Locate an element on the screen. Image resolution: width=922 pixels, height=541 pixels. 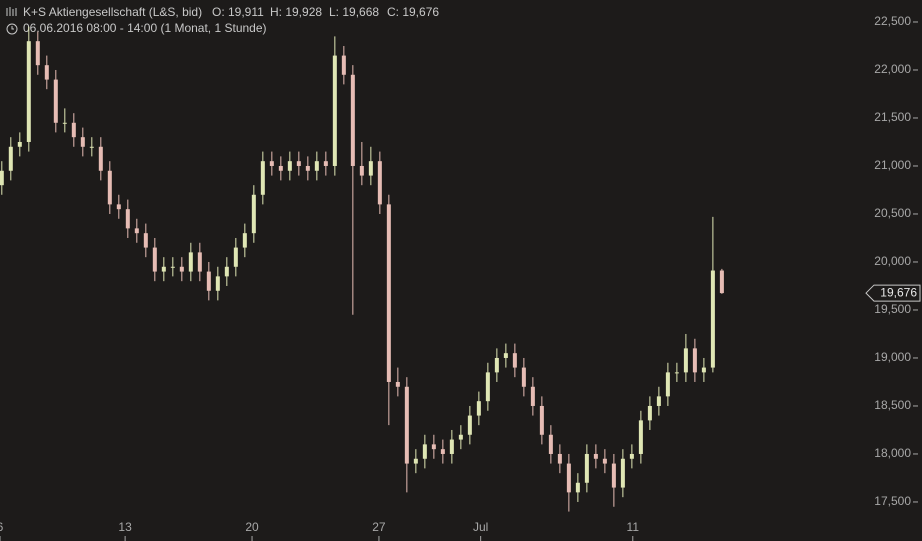
x-tick-label: 6 is located at coordinates (2, 527).